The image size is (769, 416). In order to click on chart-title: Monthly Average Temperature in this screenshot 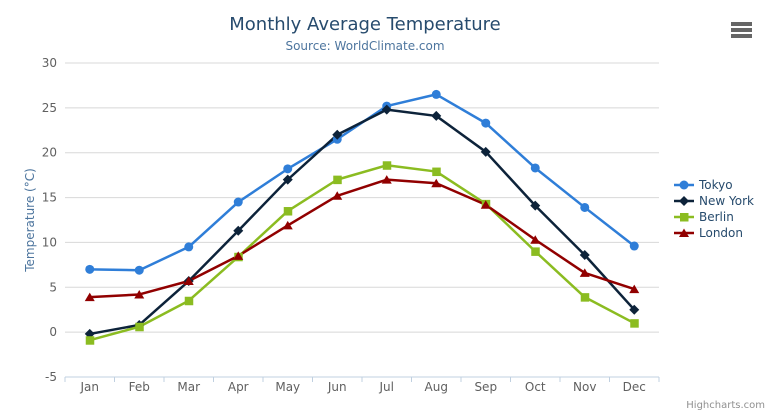, I will do `click(365, 24)`.